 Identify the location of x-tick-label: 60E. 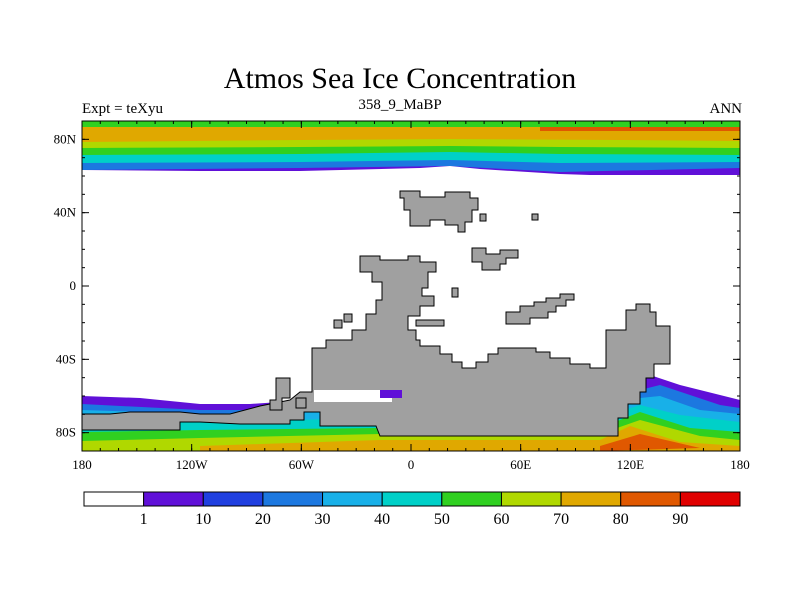
(520, 464).